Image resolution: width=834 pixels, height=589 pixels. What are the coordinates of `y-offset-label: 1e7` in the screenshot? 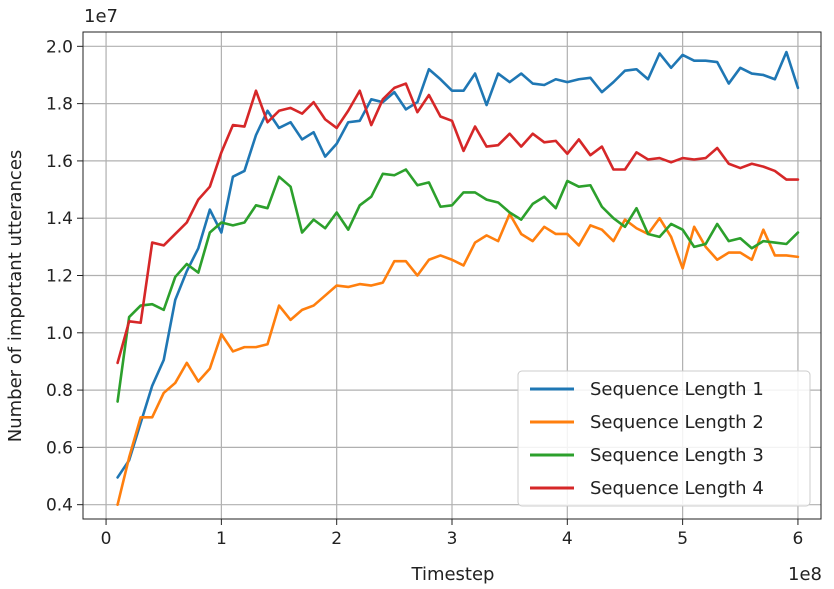 It's located at (101, 16).